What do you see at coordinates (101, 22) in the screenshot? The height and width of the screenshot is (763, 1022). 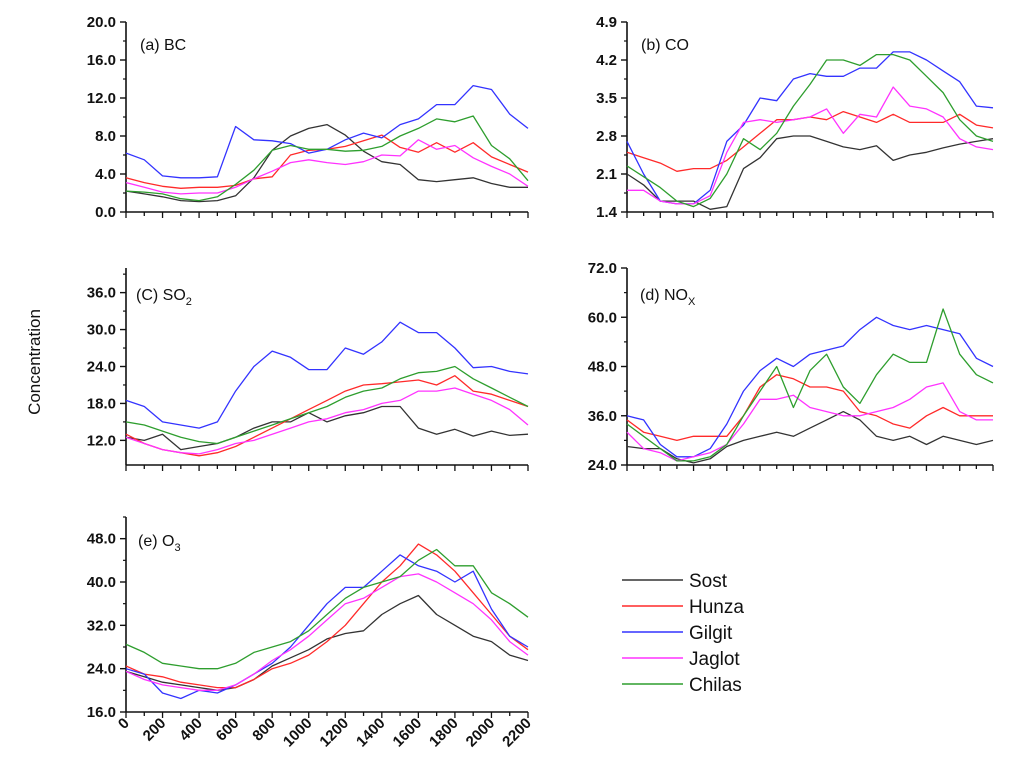 I see `y-tick-label: 20.0` at bounding box center [101, 22].